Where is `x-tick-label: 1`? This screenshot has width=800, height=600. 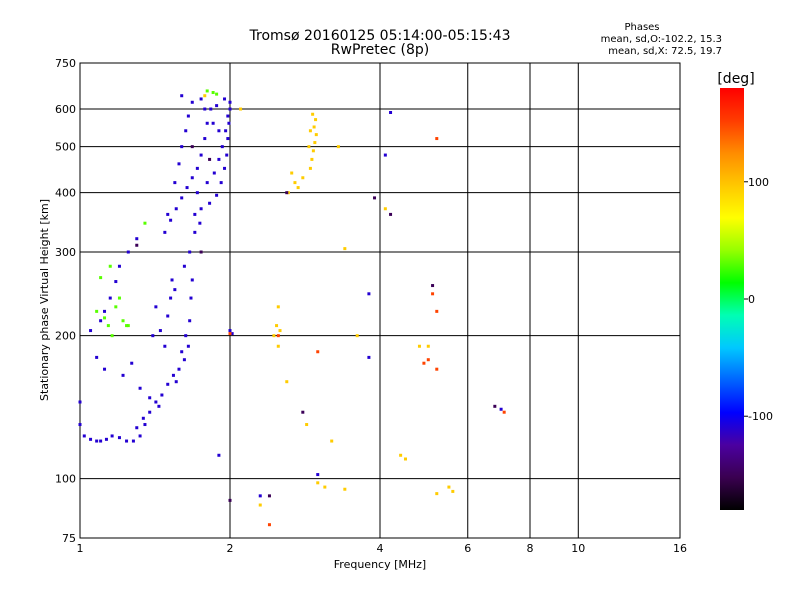 x-tick-label: 1 is located at coordinates (80, 548).